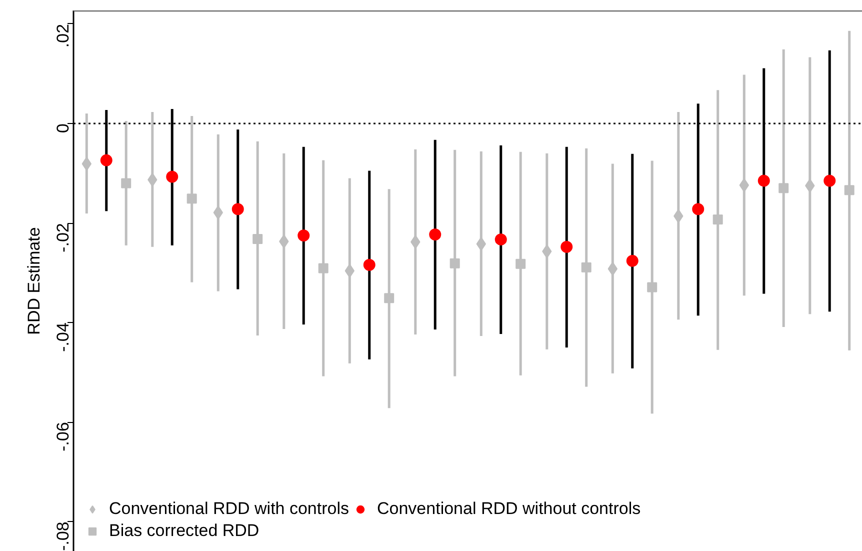  Describe the element at coordinates (63, 128) in the screenshot. I see `y-tick-label: 0` at that location.